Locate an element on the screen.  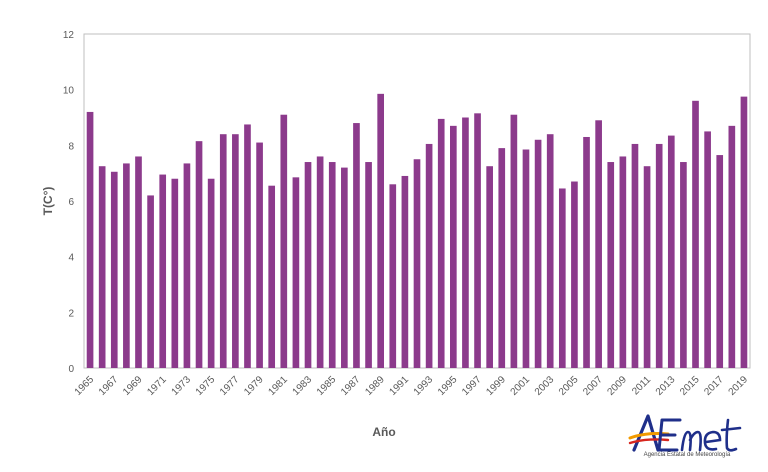
x-tick-label: 2015 is located at coordinates (690, 386).